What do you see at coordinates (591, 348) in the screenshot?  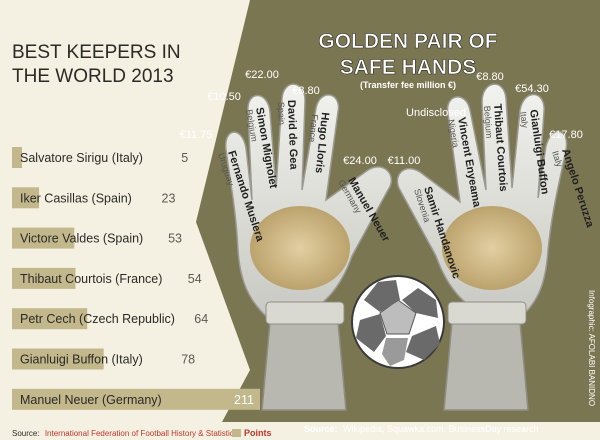 I see `infographic-credit: Infographic: AFOLABI BANIDNO` at bounding box center [591, 348].